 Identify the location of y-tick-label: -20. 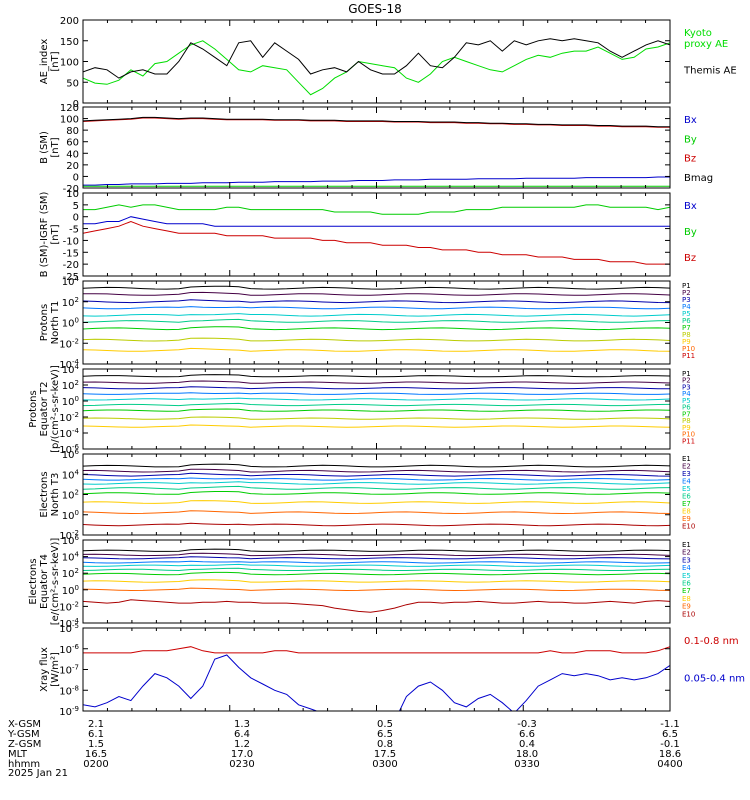
(71, 265).